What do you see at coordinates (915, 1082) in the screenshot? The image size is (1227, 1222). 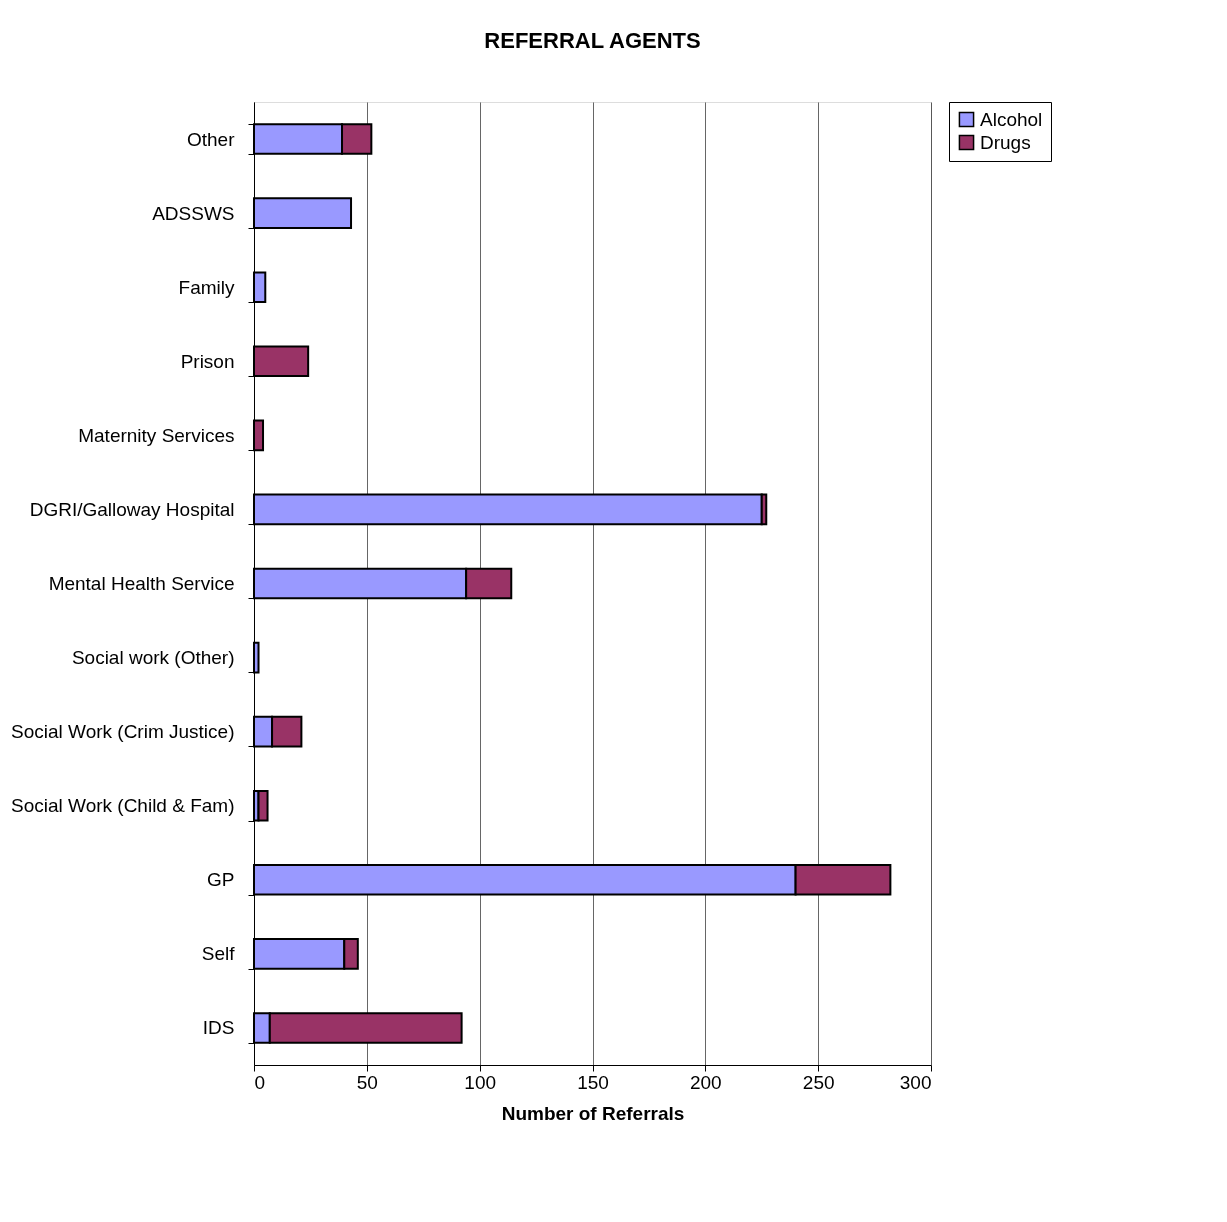 I see `x-tick-label: 300` at bounding box center [915, 1082].